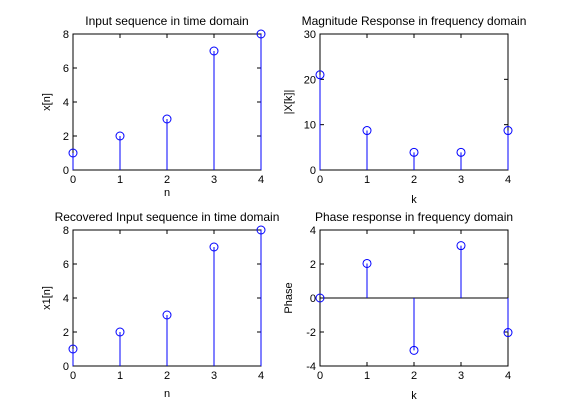 This screenshot has width=561, height=414. What do you see at coordinates (289, 297) in the screenshot?
I see `y-axis-label: Phase` at bounding box center [289, 297].